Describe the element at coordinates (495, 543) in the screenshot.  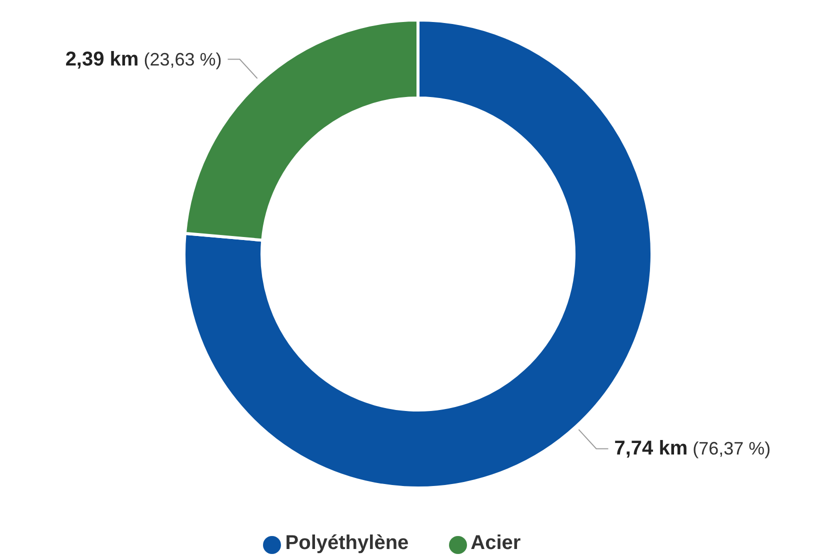
I see `legend-label: Acier` at that location.